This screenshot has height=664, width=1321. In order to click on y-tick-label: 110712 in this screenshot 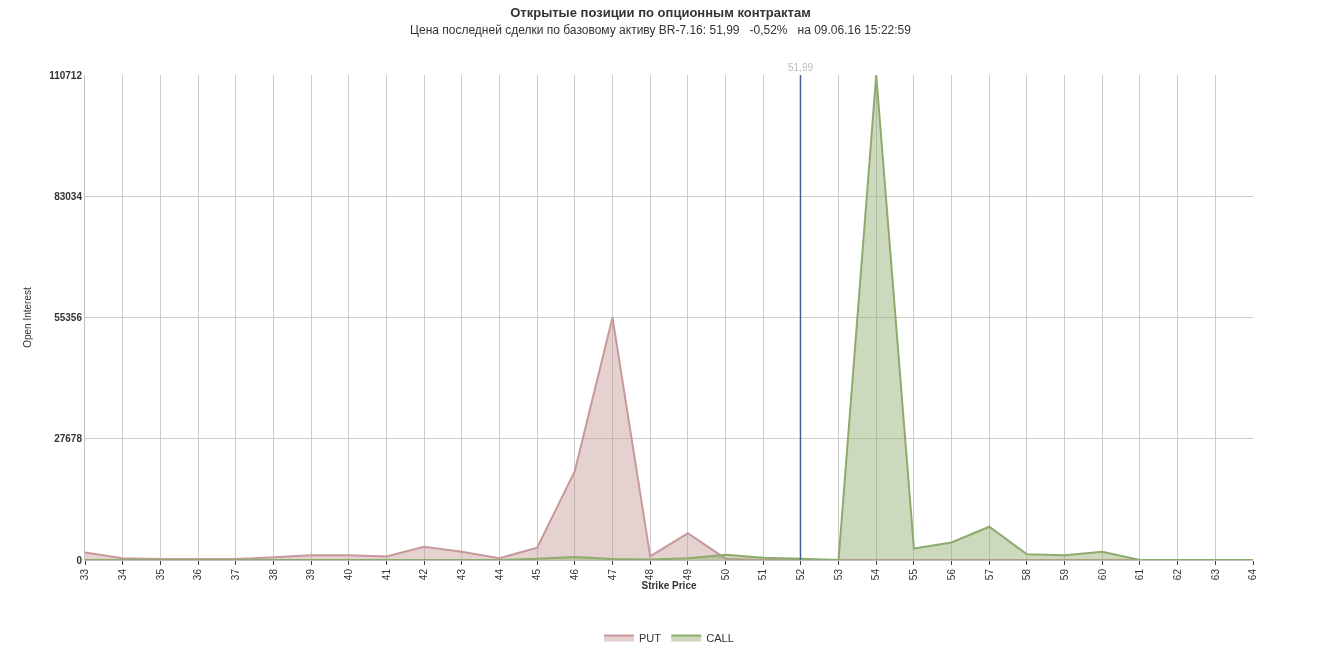, I will do `click(66, 75)`.